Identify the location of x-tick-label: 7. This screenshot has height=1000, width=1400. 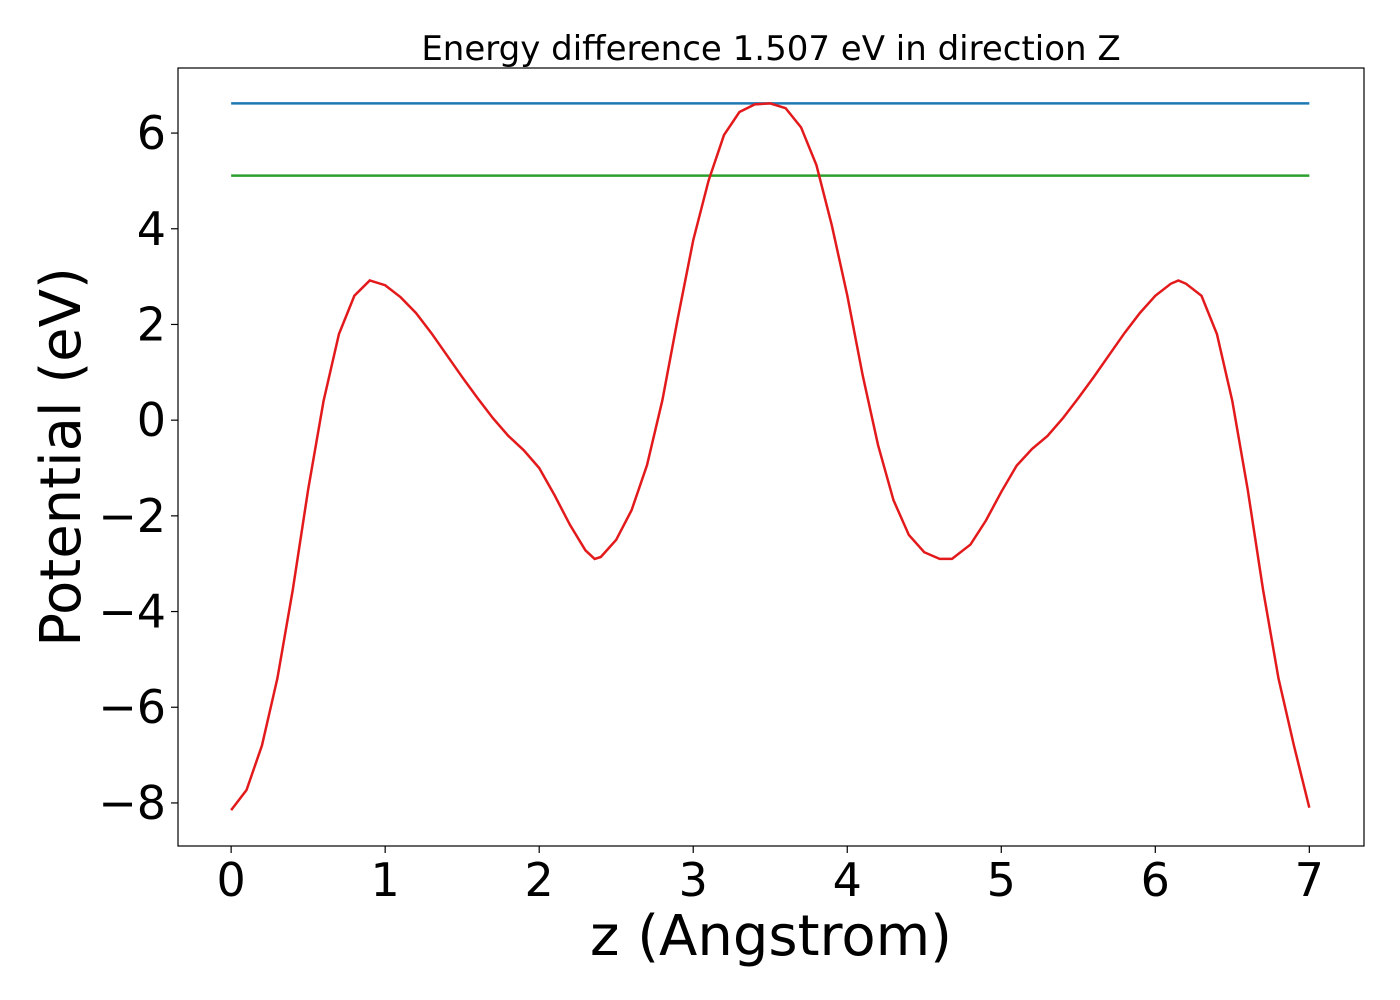
(1309, 880).